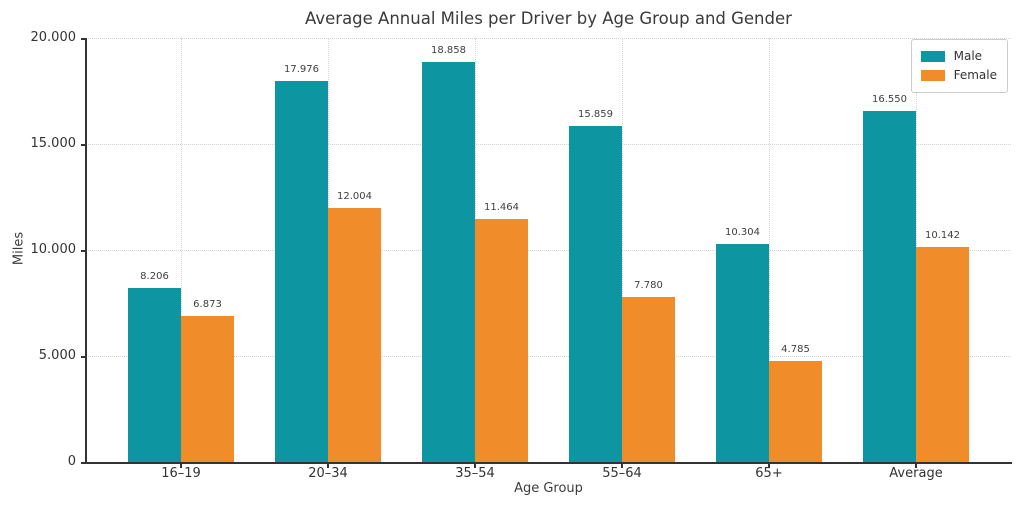 Image resolution: width=1024 pixels, height=512 pixels. Describe the element at coordinates (889, 100) in the screenshot. I see `bar-value-label: 16.550` at that location.